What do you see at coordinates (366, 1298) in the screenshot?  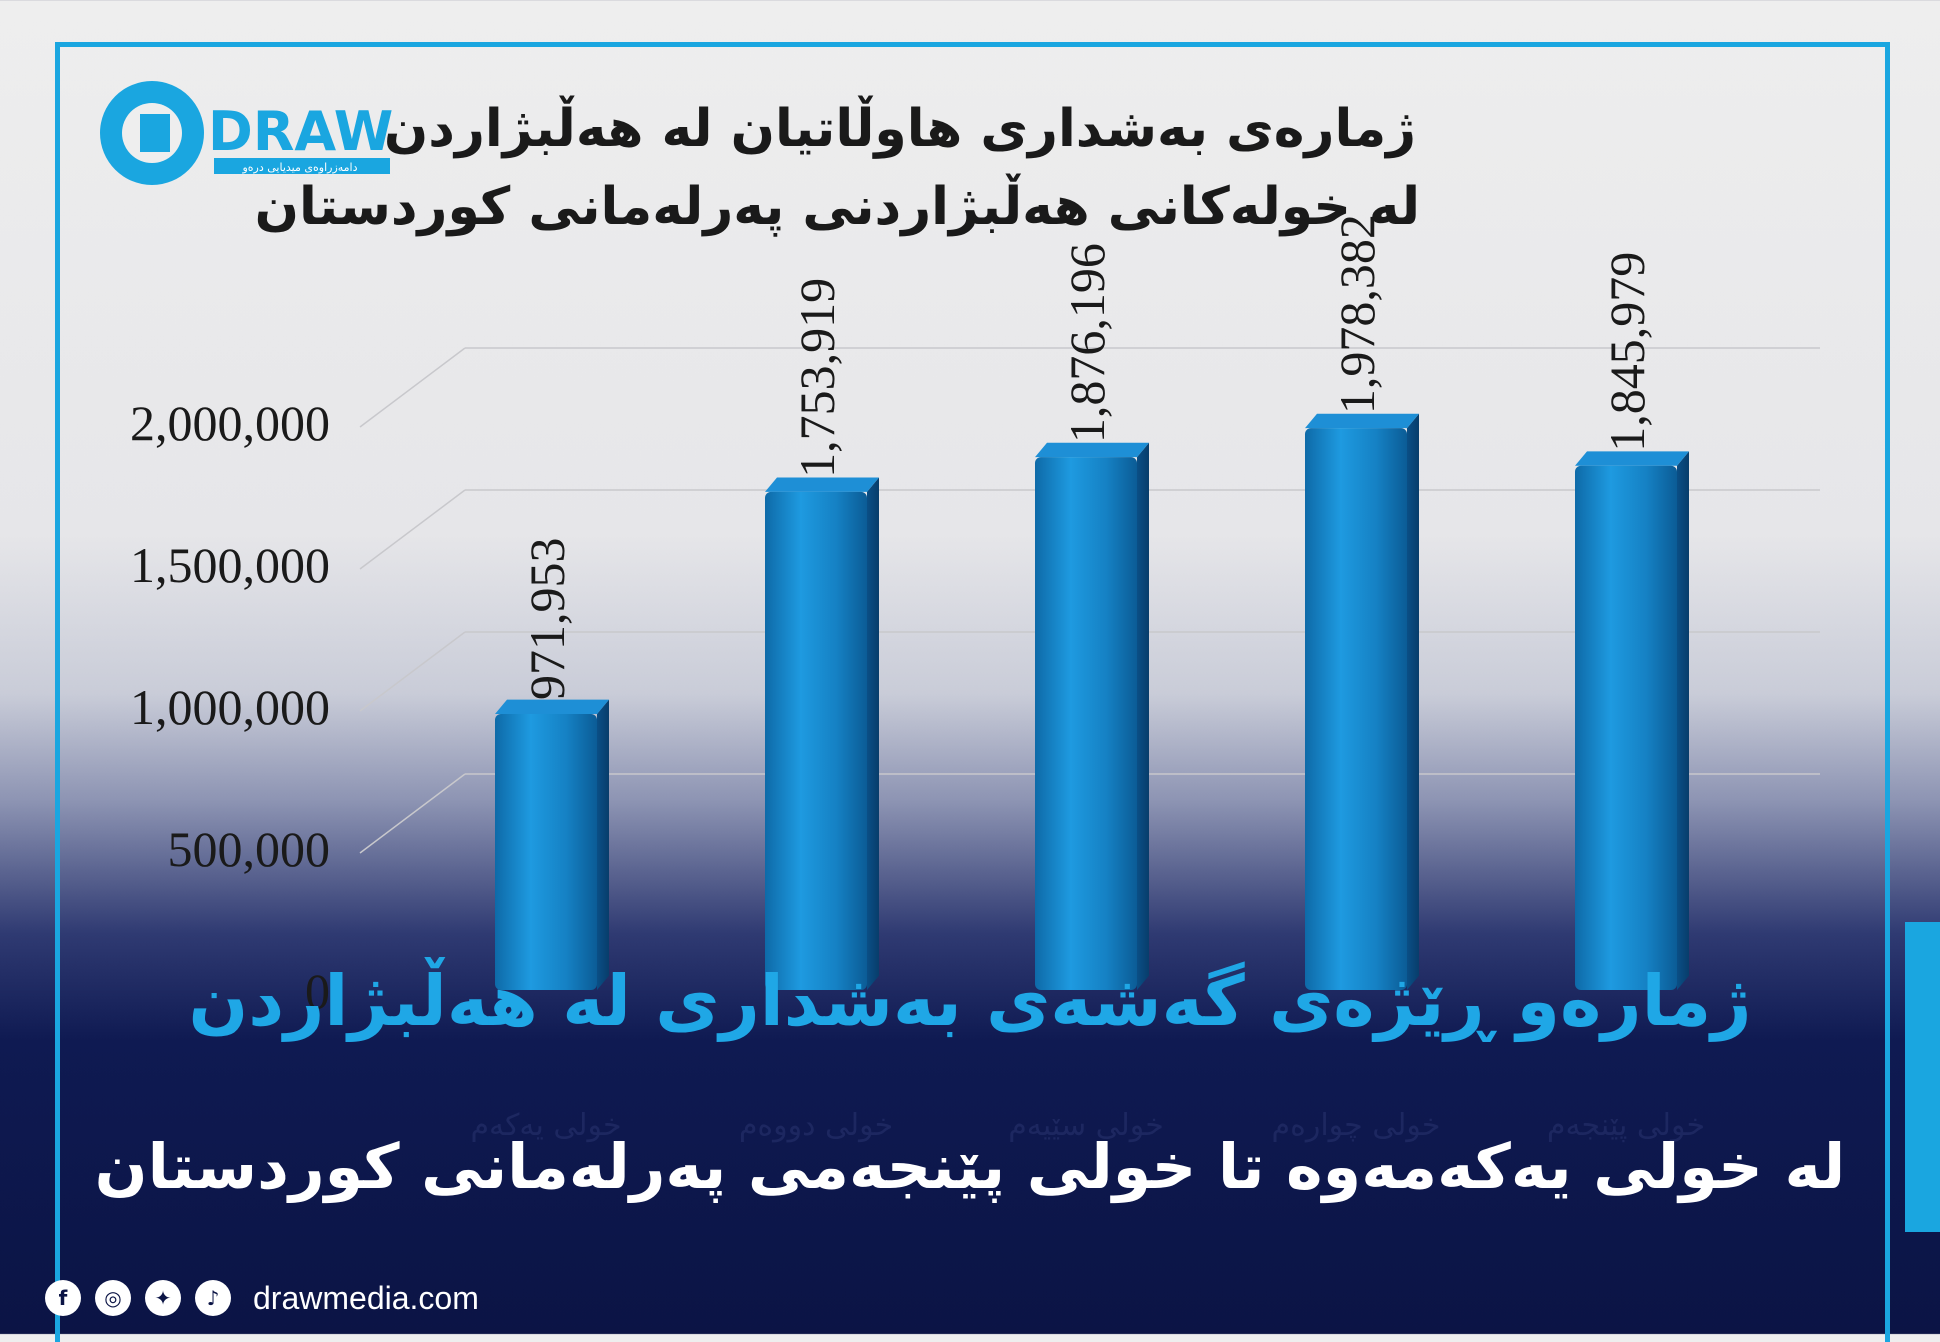 I see `website-link: drawmedia.com` at bounding box center [366, 1298].